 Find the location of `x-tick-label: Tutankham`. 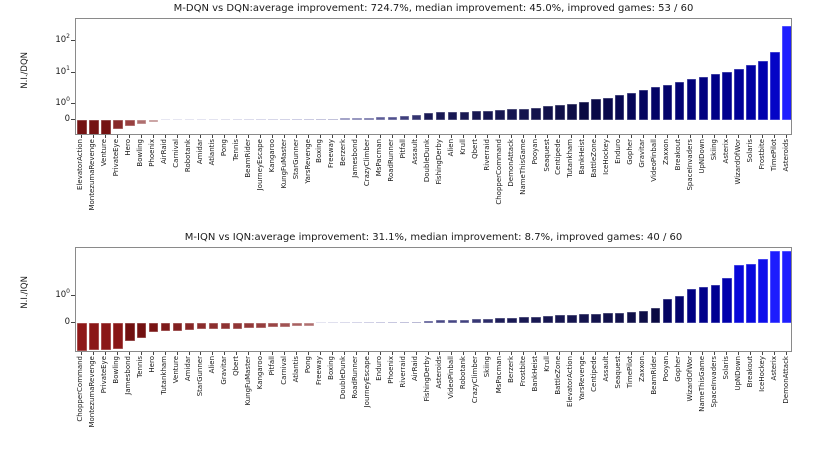

x-tick-label: Tutankham is located at coordinates (164, 375).